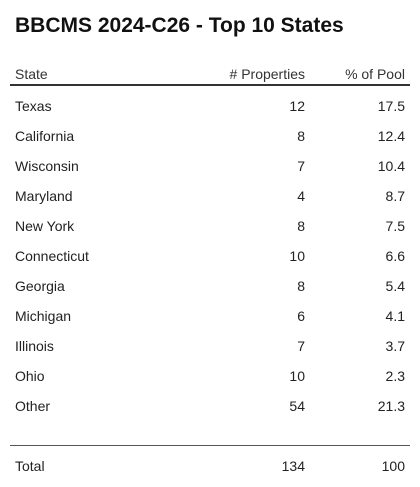 Image resolution: width=420 pixels, height=487 pixels. Describe the element at coordinates (395, 346) in the screenshot. I see `row-pool: 3.7` at that location.